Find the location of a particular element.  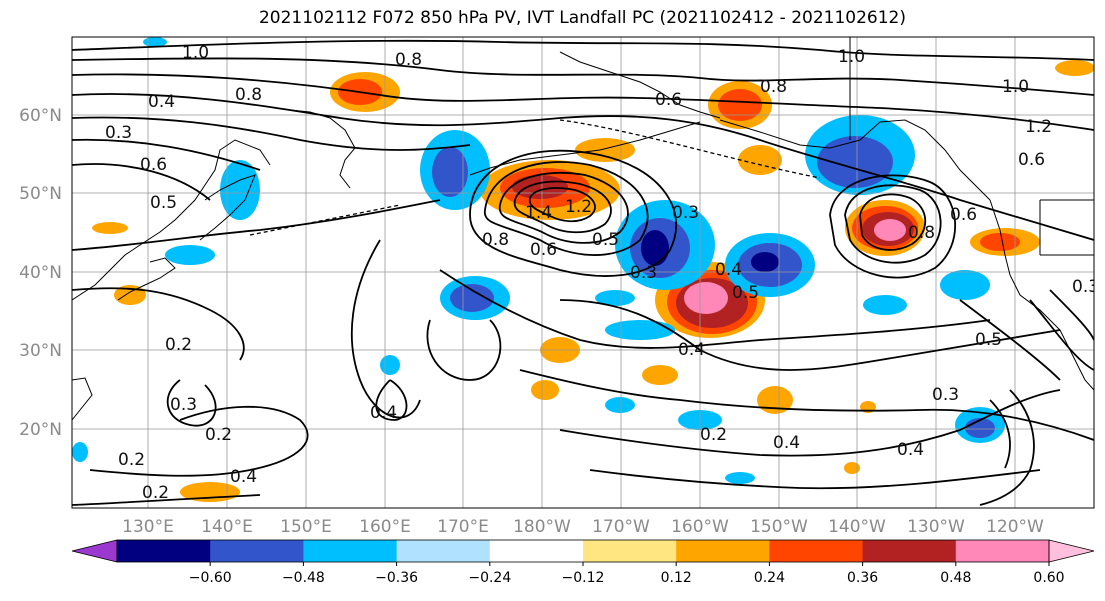

colorbar-tick-label: −0.60 is located at coordinates (210, 578).